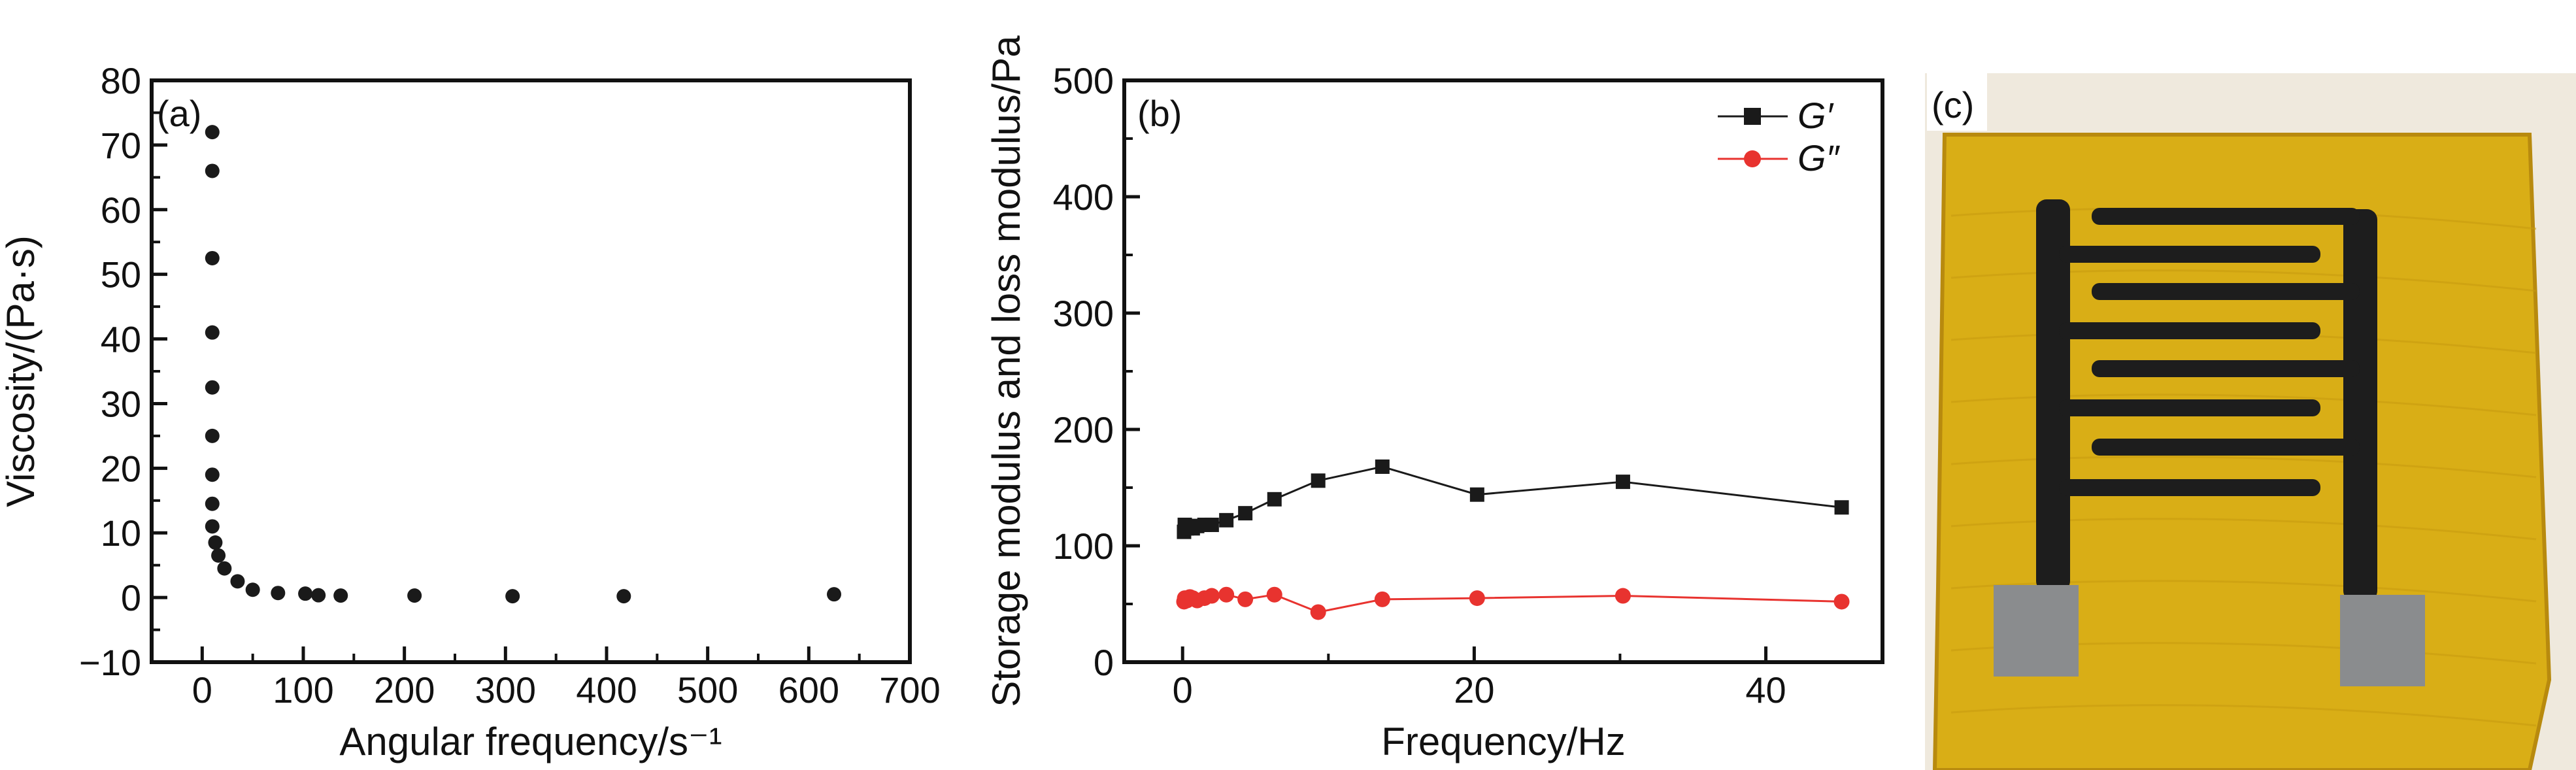 This screenshot has height=770, width=2576. Describe the element at coordinates (121, 80) in the screenshot. I see `panel-a-y-tick-label: 80` at that location.